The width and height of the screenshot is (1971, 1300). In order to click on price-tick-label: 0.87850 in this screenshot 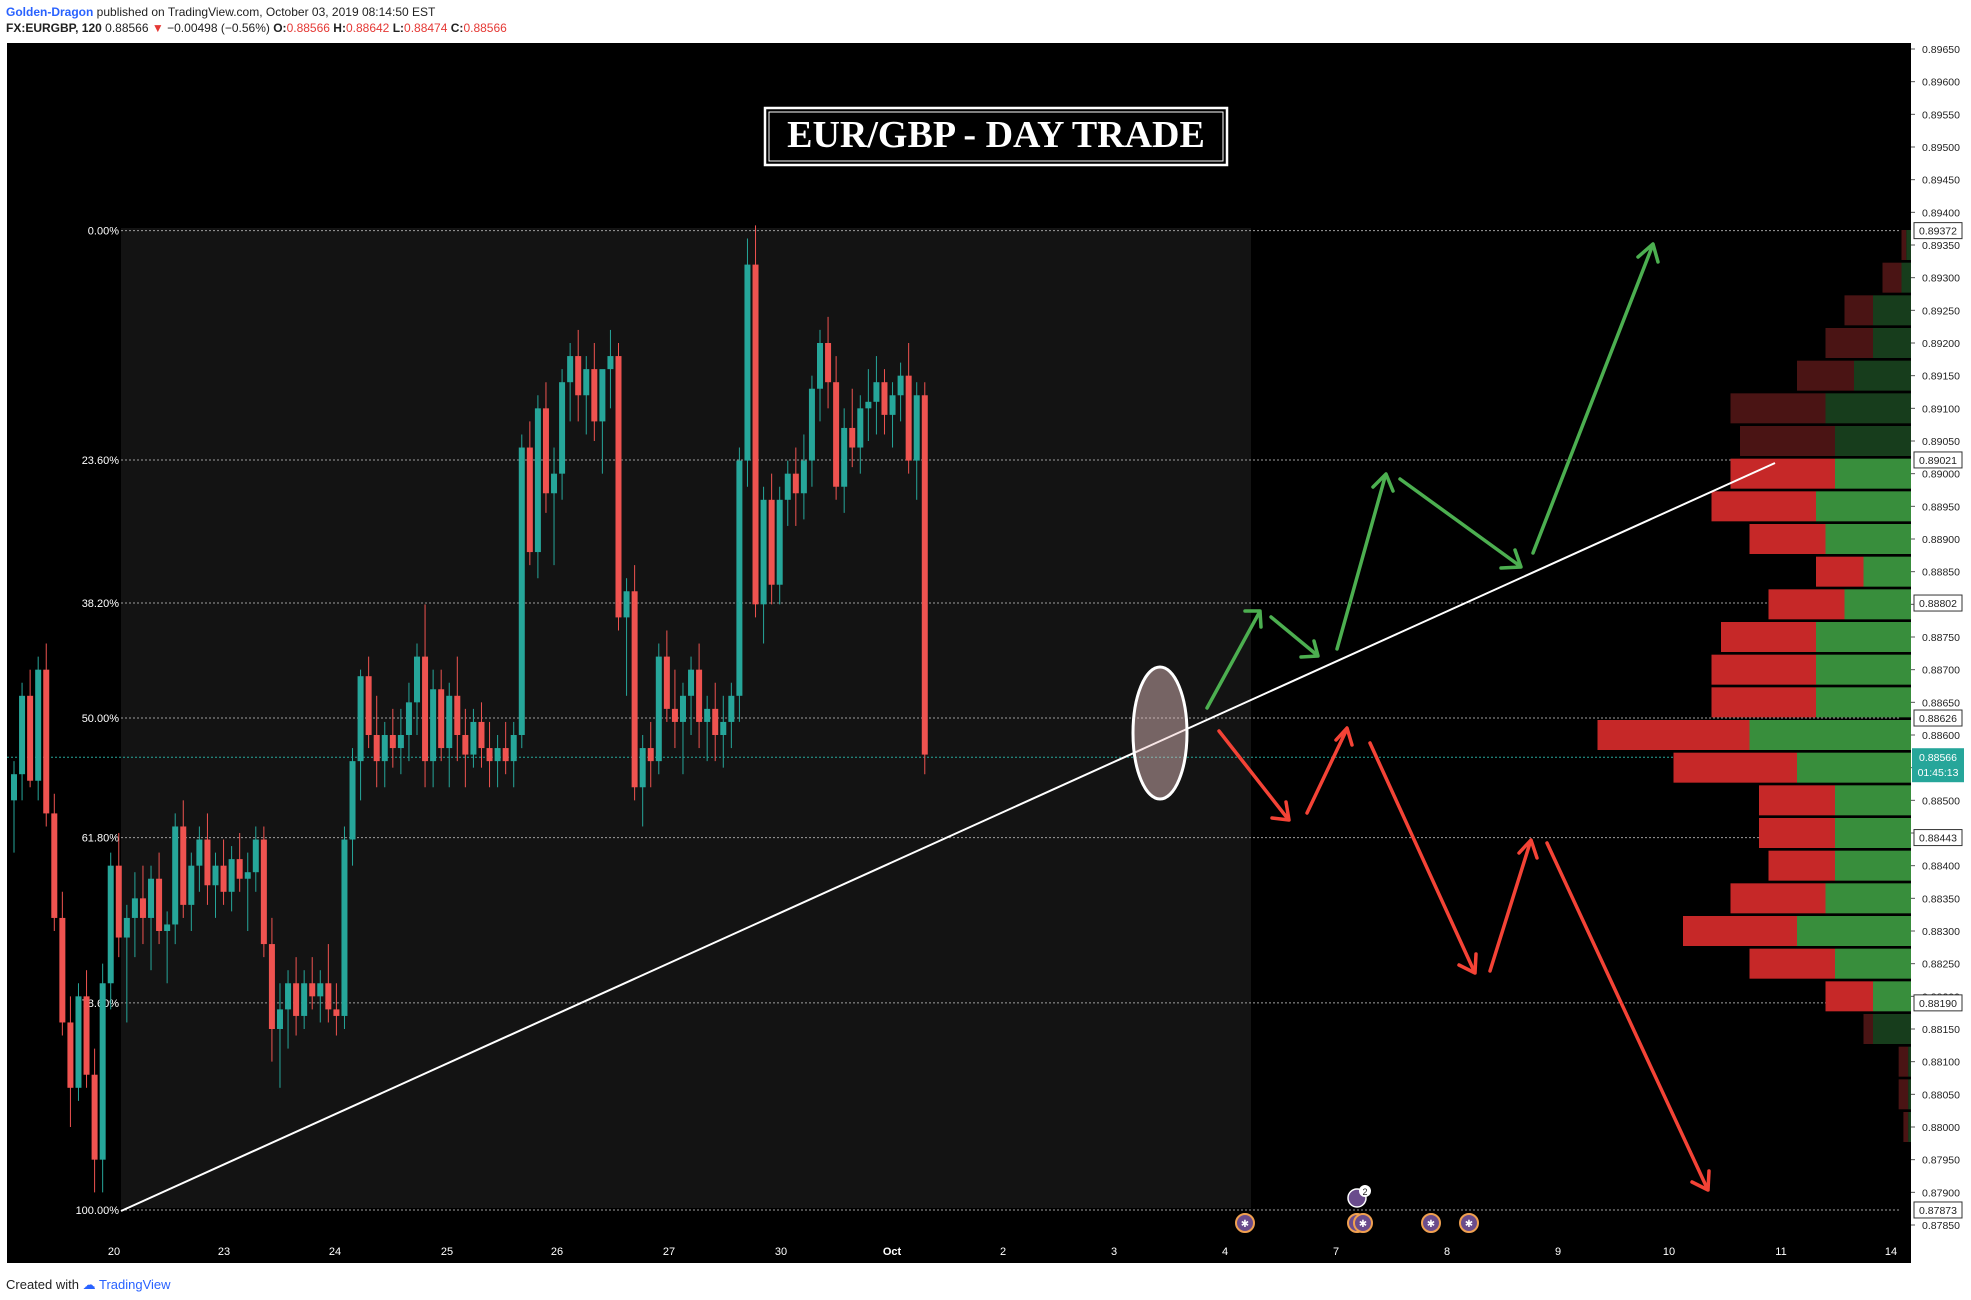, I will do `click(1941, 1226)`.